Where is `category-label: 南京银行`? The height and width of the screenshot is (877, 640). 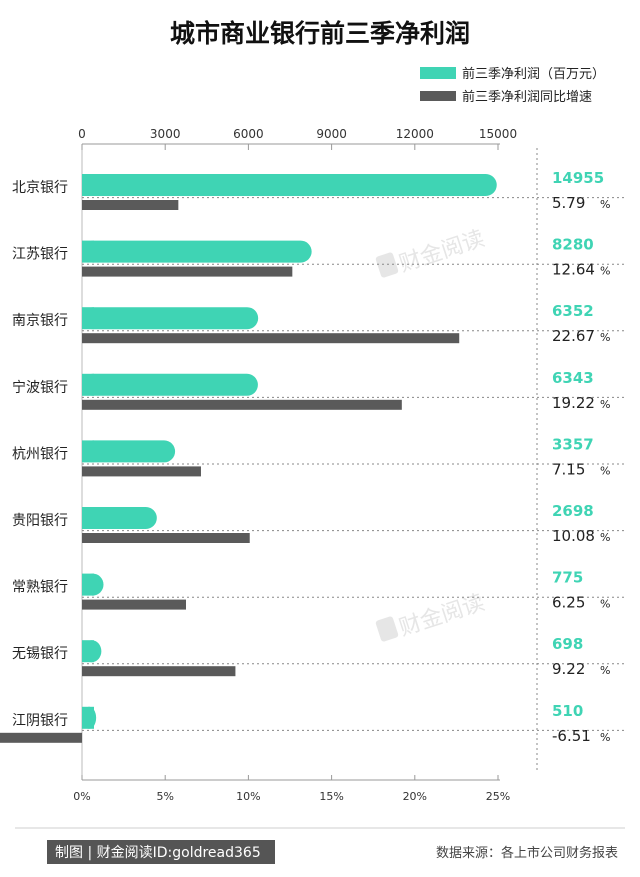 category-label: 南京银行 is located at coordinates (40, 321).